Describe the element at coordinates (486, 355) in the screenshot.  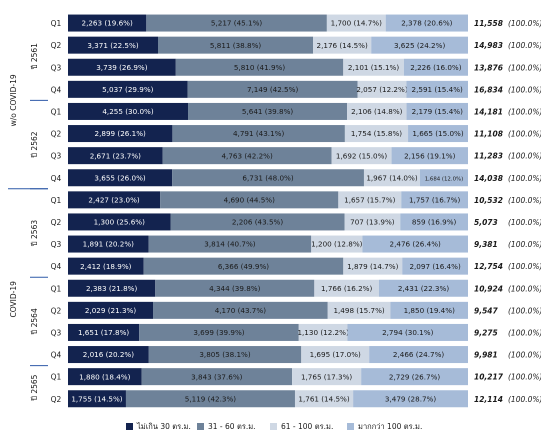
I see `row-total: 9,981` at that location.